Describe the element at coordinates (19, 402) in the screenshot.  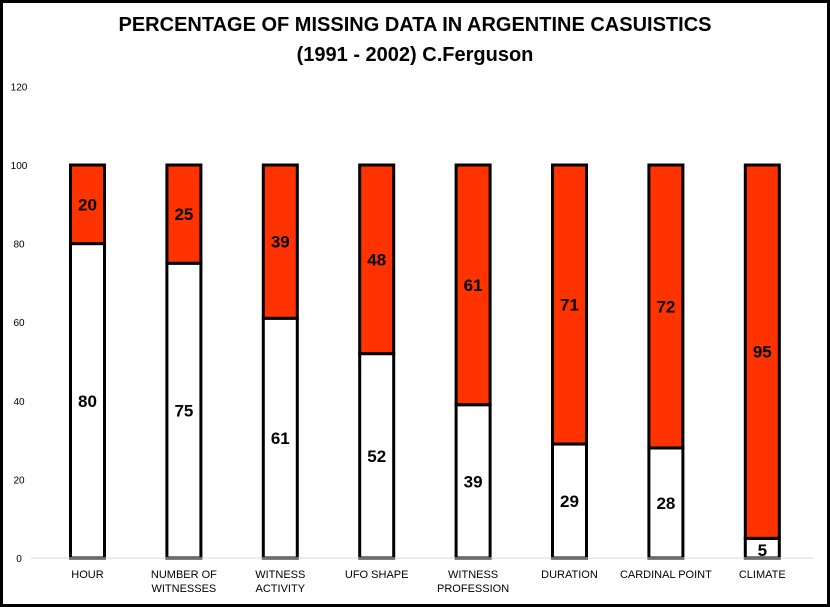
I see `y-tick-label: 40` at that location.